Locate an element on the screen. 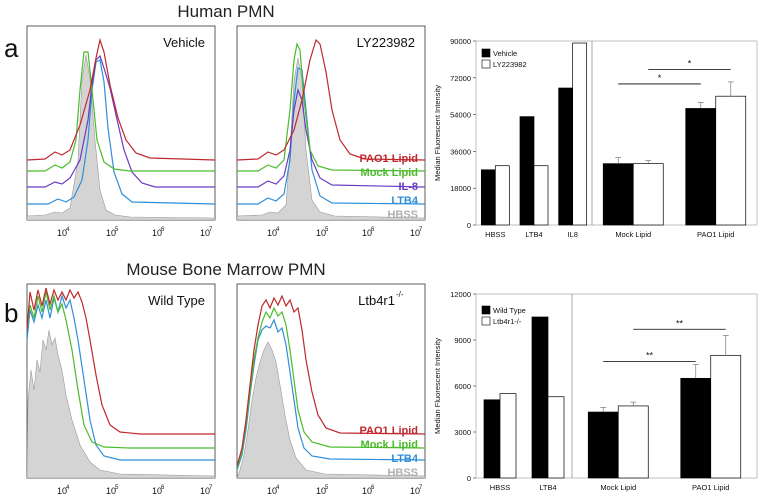 The height and width of the screenshot is (502, 762). row-b-title: Mouse Bone Marrow PMN is located at coordinates (225, 269).